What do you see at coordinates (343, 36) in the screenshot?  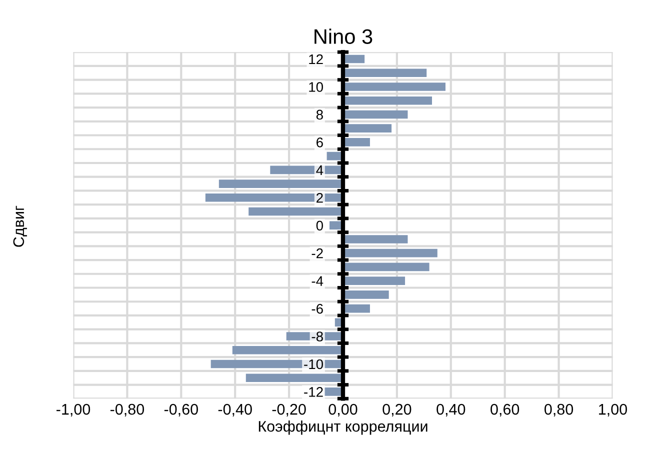 I see `chart-title: Nino 3` at bounding box center [343, 36].